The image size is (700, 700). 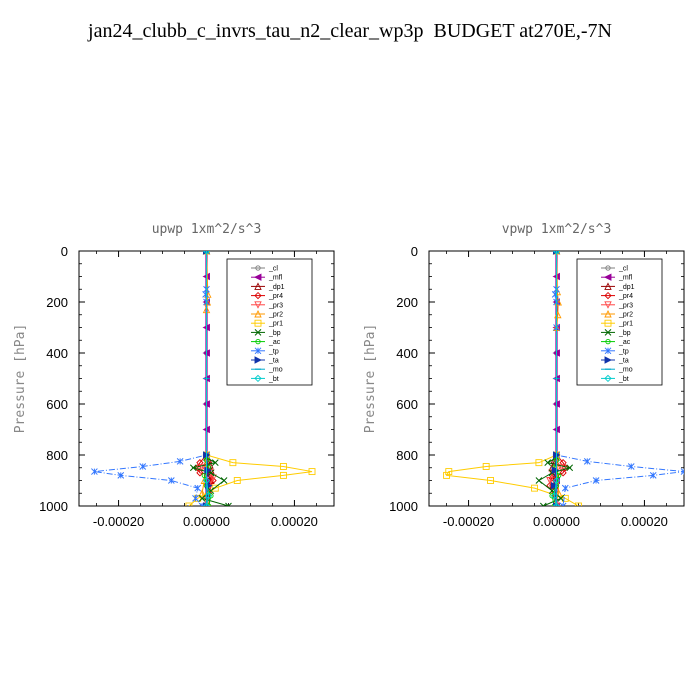 I want to click on y-tick-label: 800, so click(x=57, y=455).